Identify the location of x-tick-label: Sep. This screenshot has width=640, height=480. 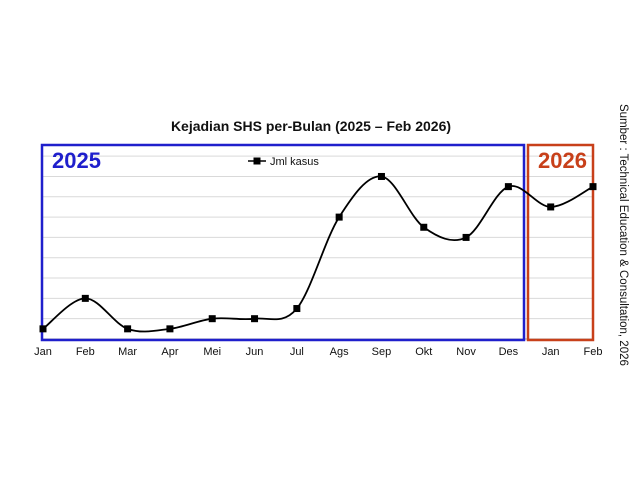
(382, 352).